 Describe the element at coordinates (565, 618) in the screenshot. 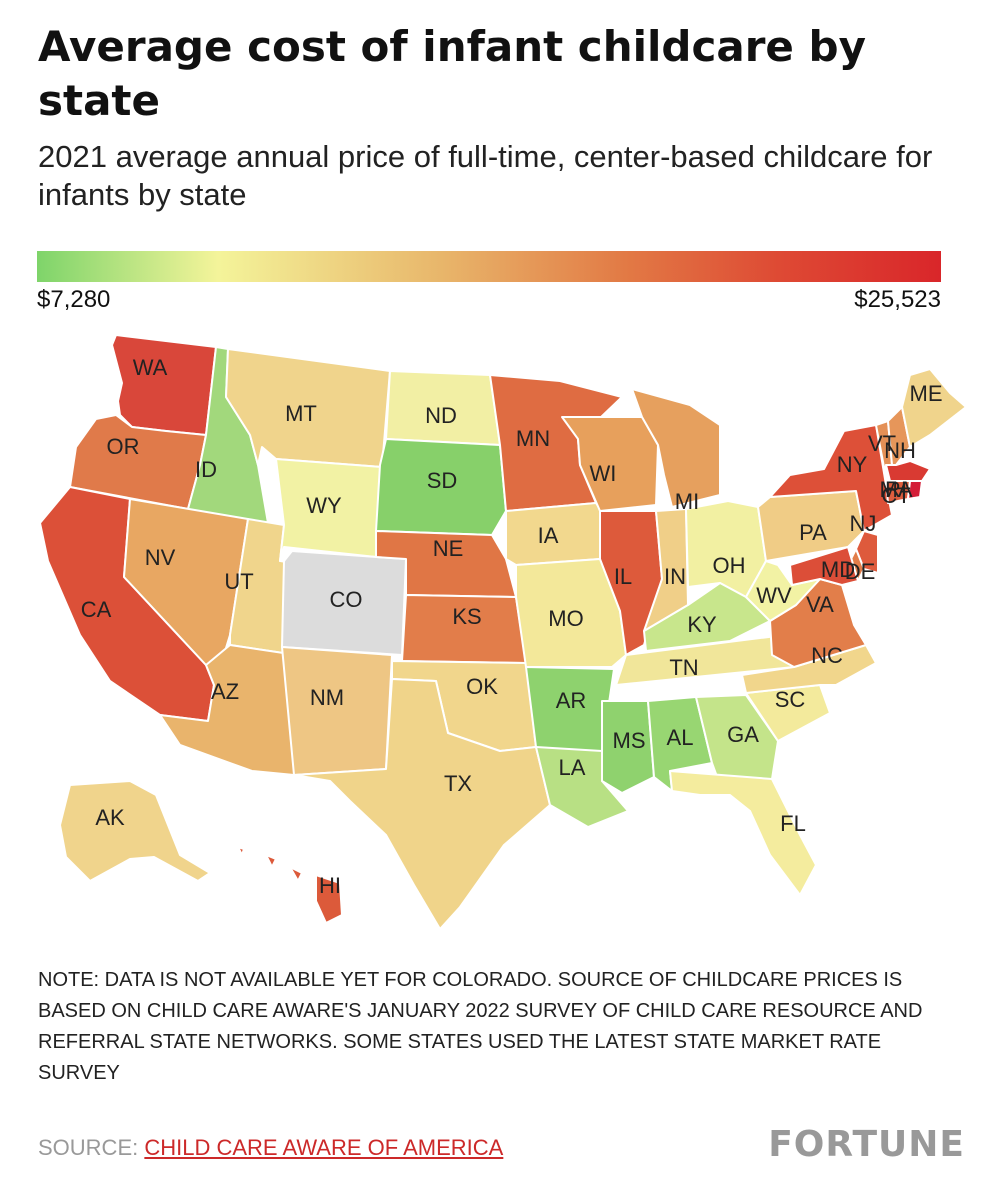

I see `state-label-mo: MO` at that location.